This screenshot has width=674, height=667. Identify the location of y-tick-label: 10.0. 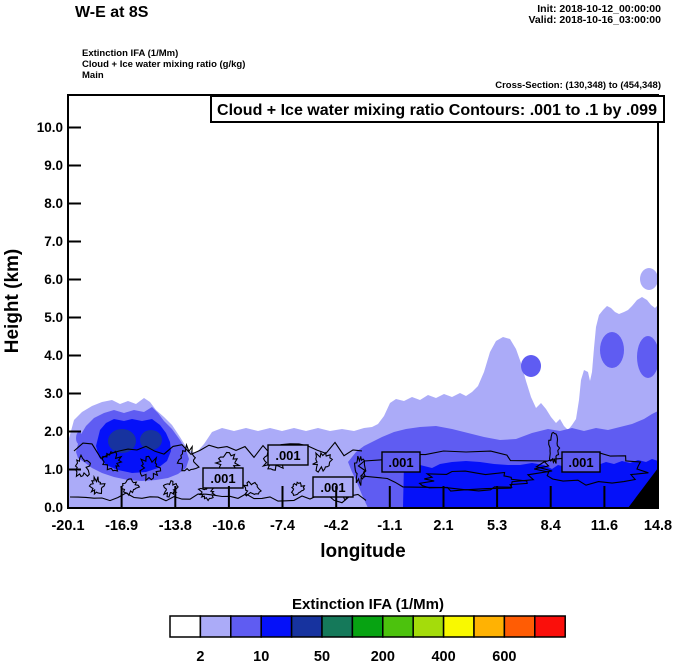
(50, 127).